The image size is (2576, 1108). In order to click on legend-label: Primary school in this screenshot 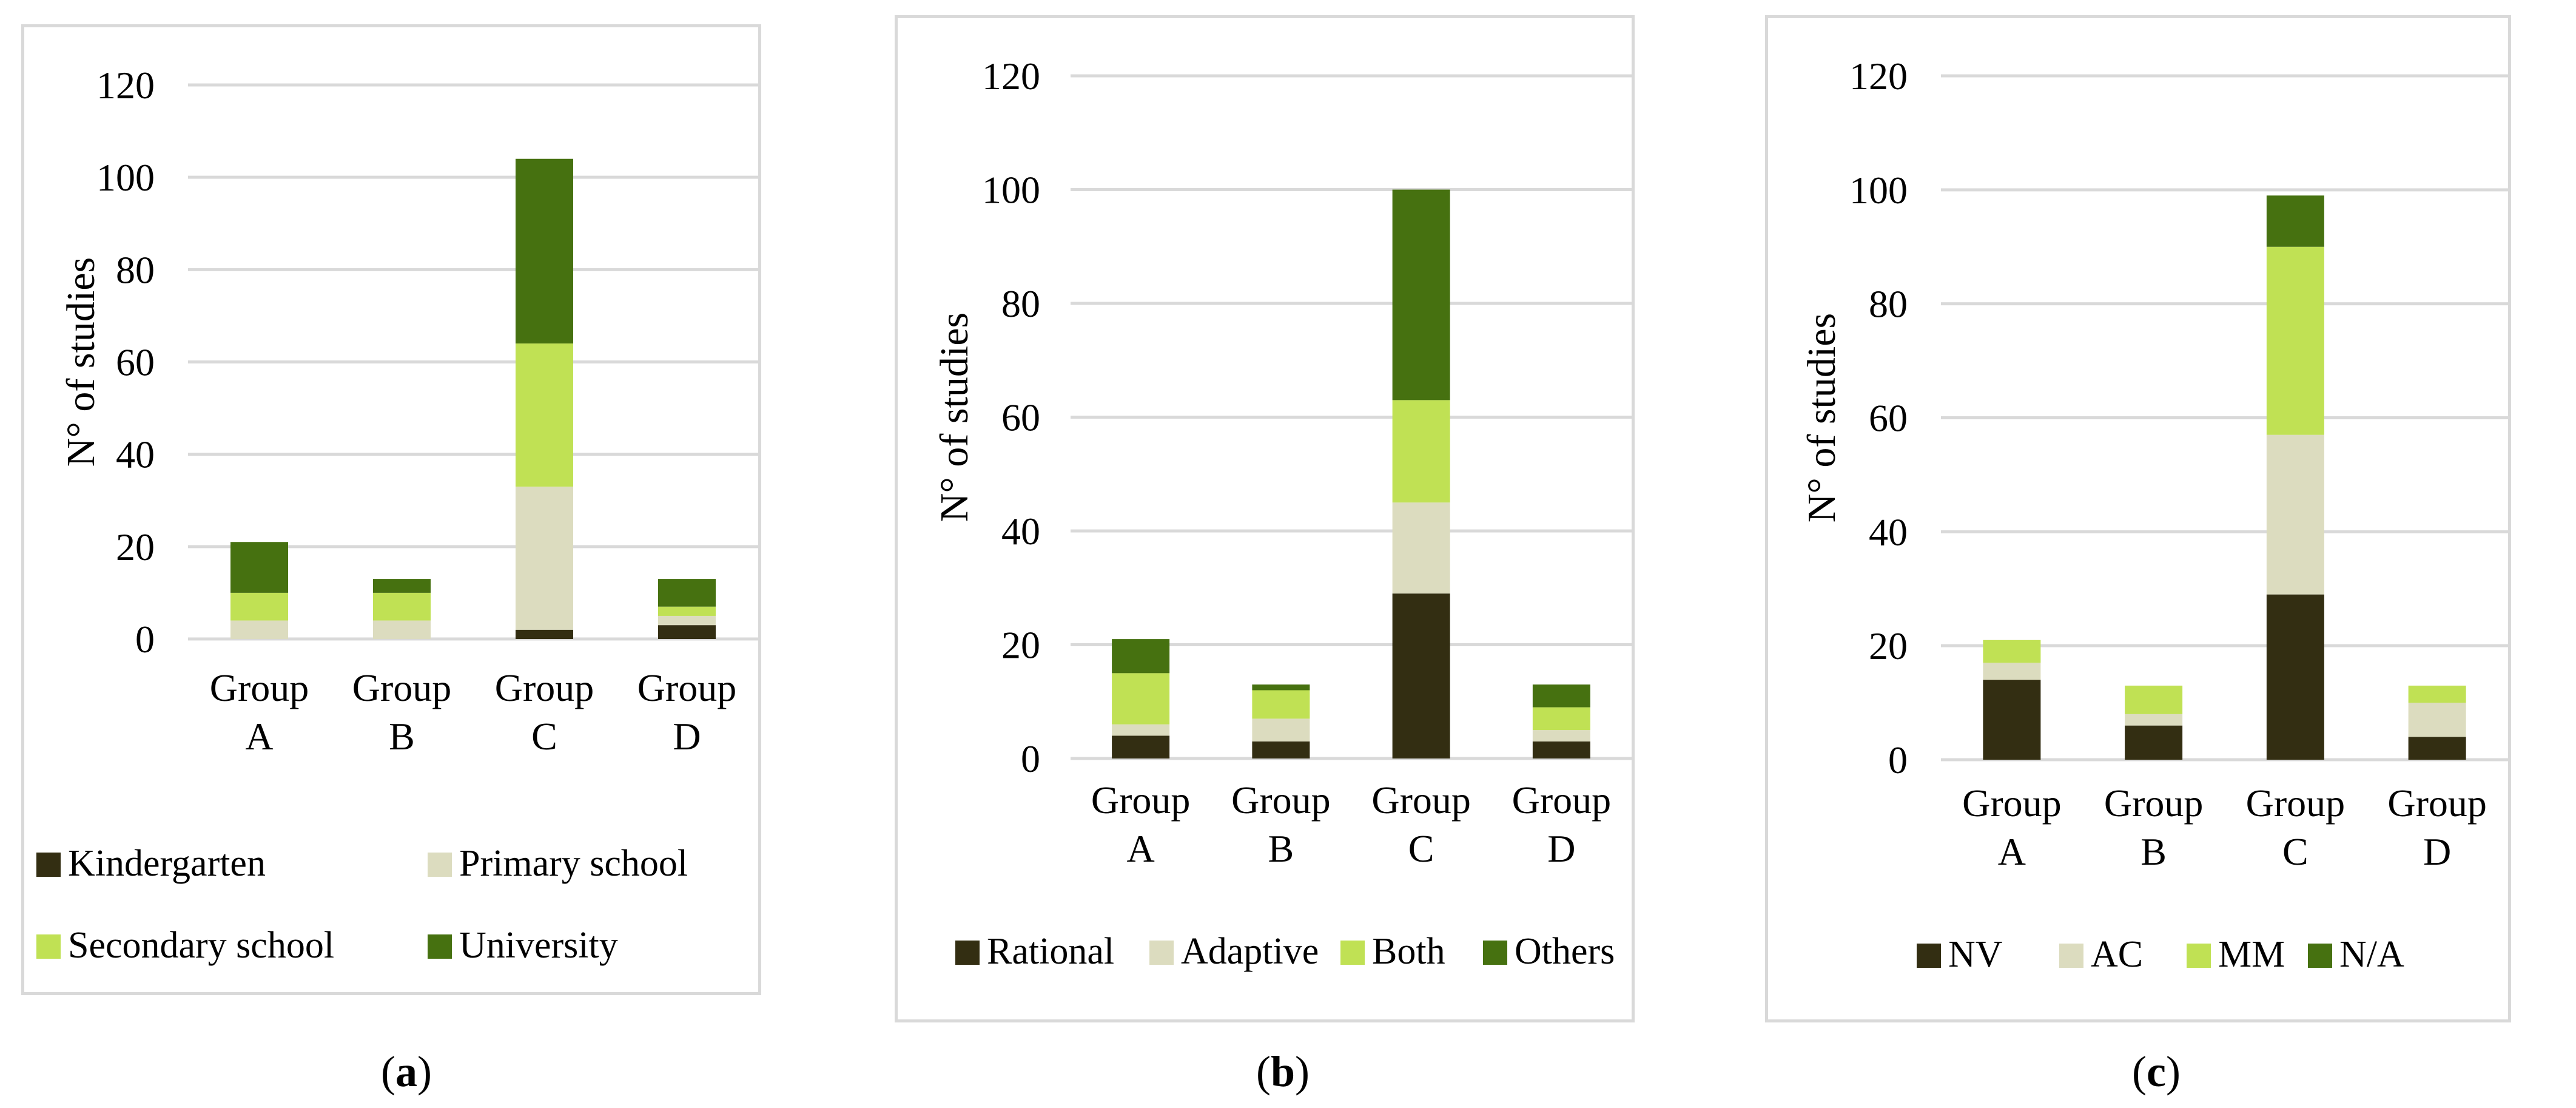, I will do `click(573, 863)`.